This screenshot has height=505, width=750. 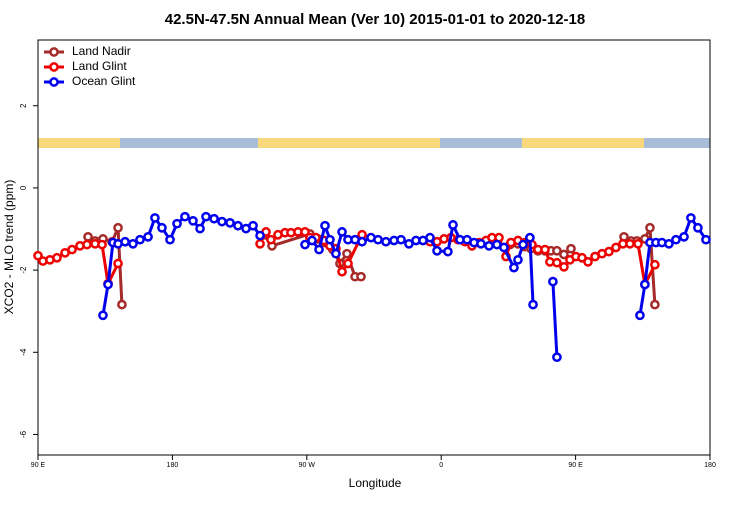 What do you see at coordinates (23, 187) in the screenshot?
I see `y-tick-label: 0` at bounding box center [23, 187].